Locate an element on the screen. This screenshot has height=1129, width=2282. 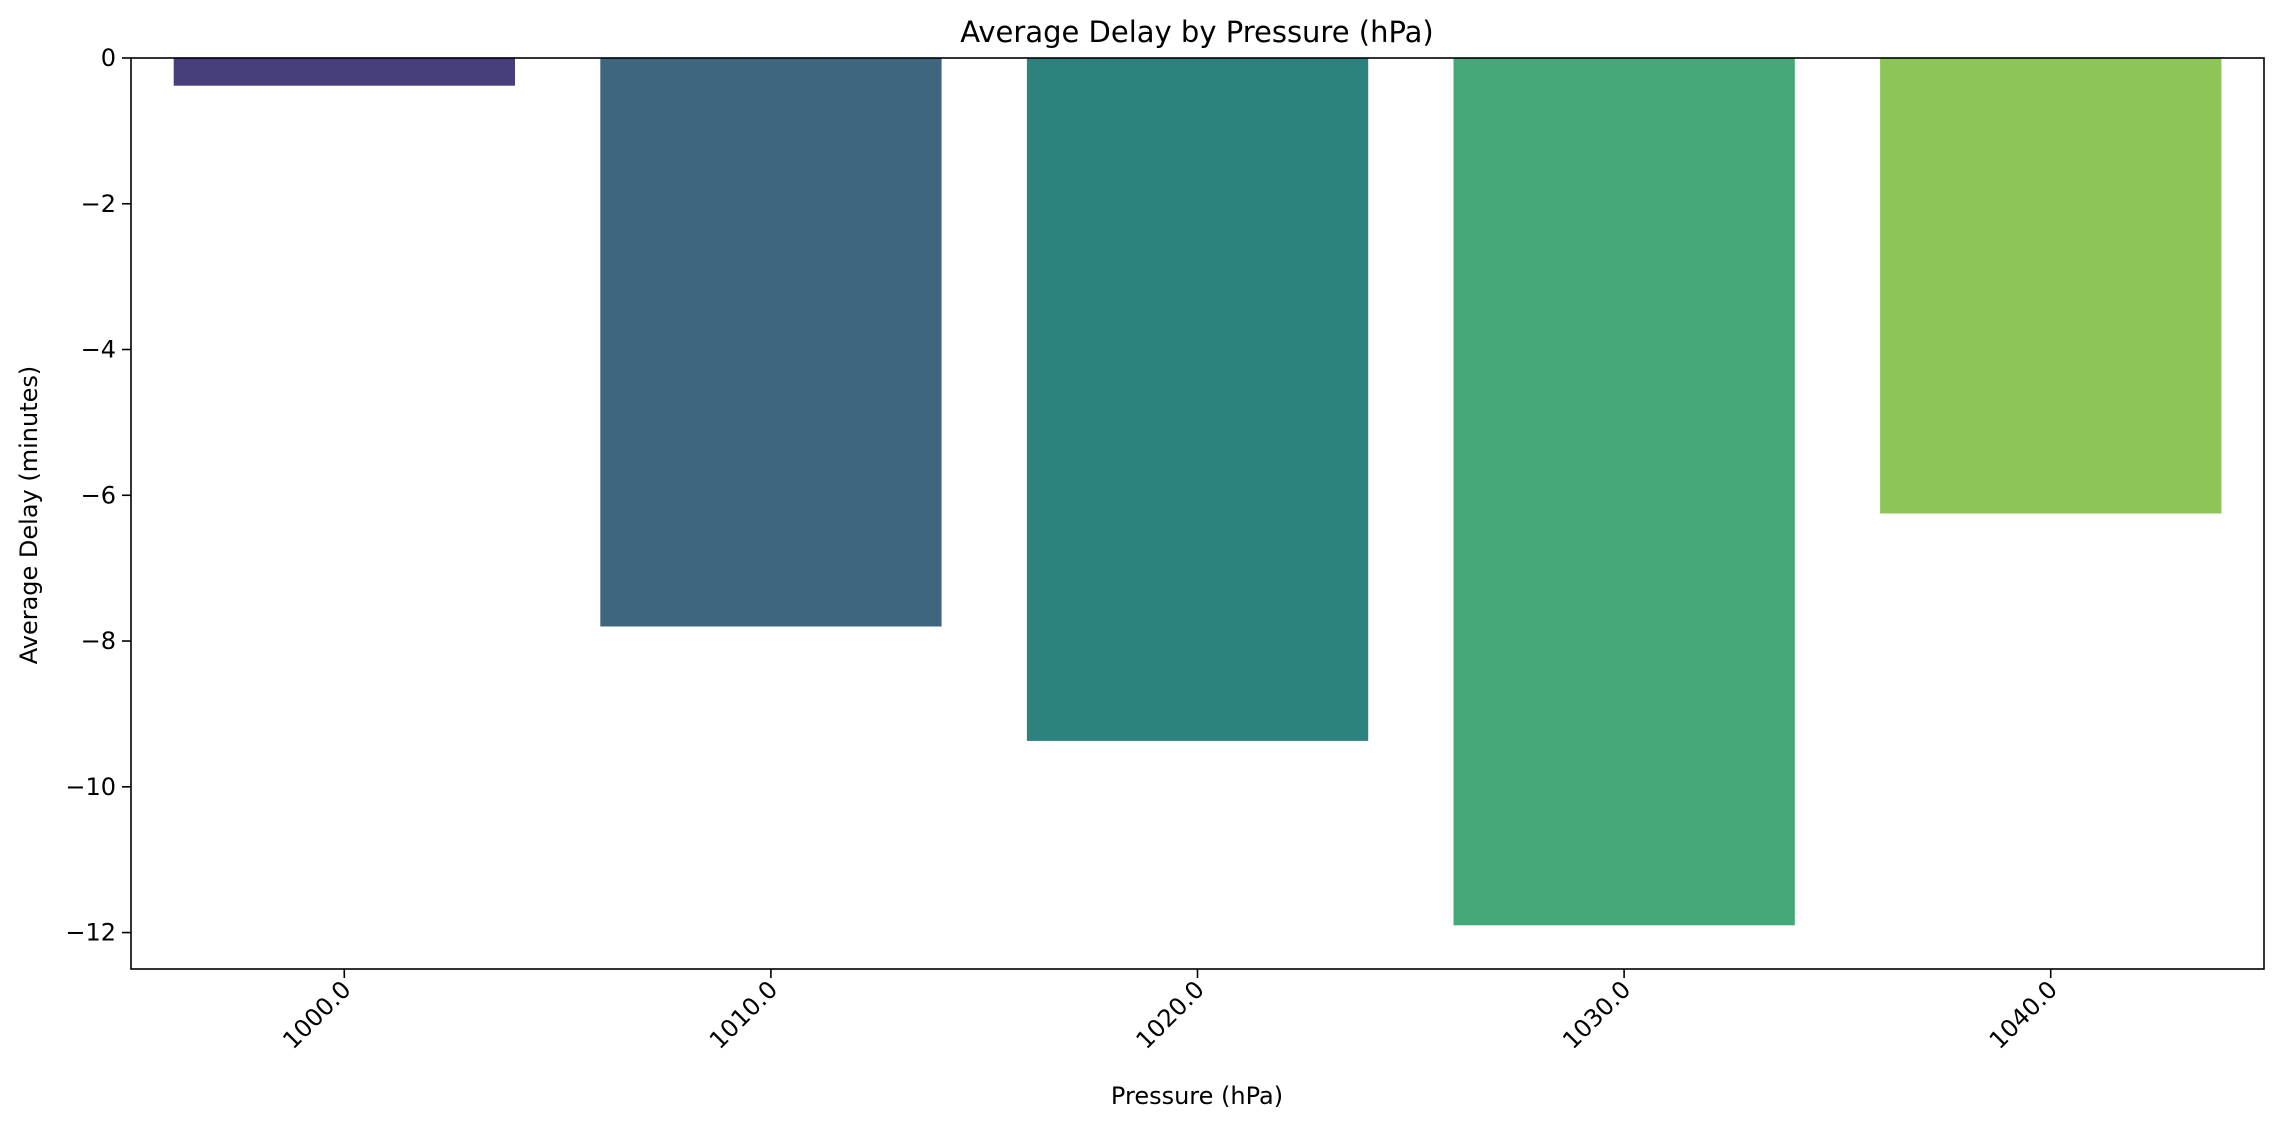
x-tick-label: 1020.0 is located at coordinates (1170, 1014).